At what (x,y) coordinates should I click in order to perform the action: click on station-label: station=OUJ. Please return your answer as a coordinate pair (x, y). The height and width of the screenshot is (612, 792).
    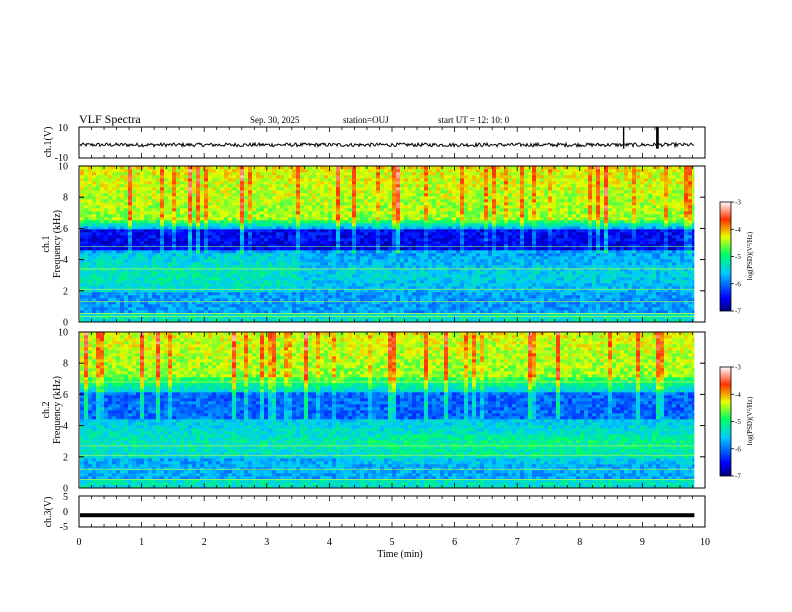
    Looking at the image, I should click on (366, 120).